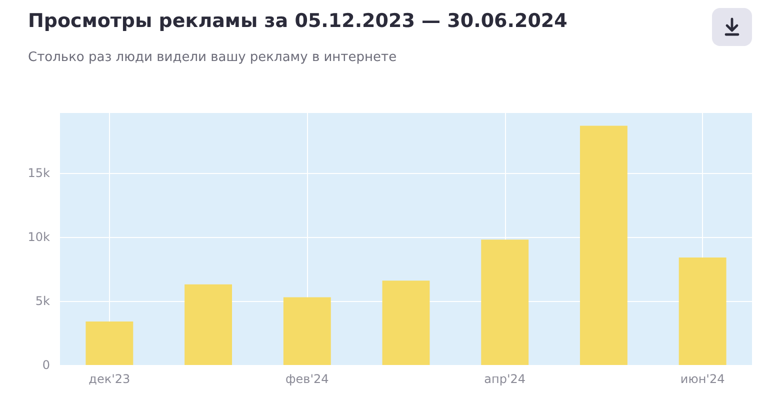 The height and width of the screenshot is (400, 780). Describe the element at coordinates (42, 301) in the screenshot. I see `y-tick-label: 5k` at that location.